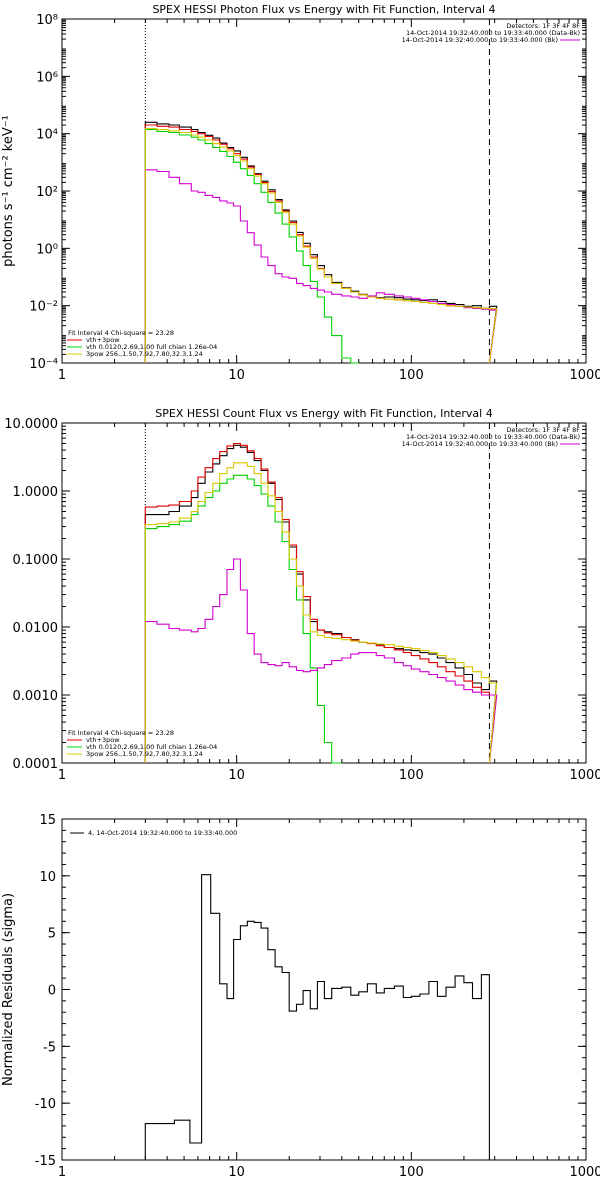 The height and width of the screenshot is (1204, 600). What do you see at coordinates (31, 424) in the screenshot?
I see `y-tick-label: 10.0000` at bounding box center [31, 424].